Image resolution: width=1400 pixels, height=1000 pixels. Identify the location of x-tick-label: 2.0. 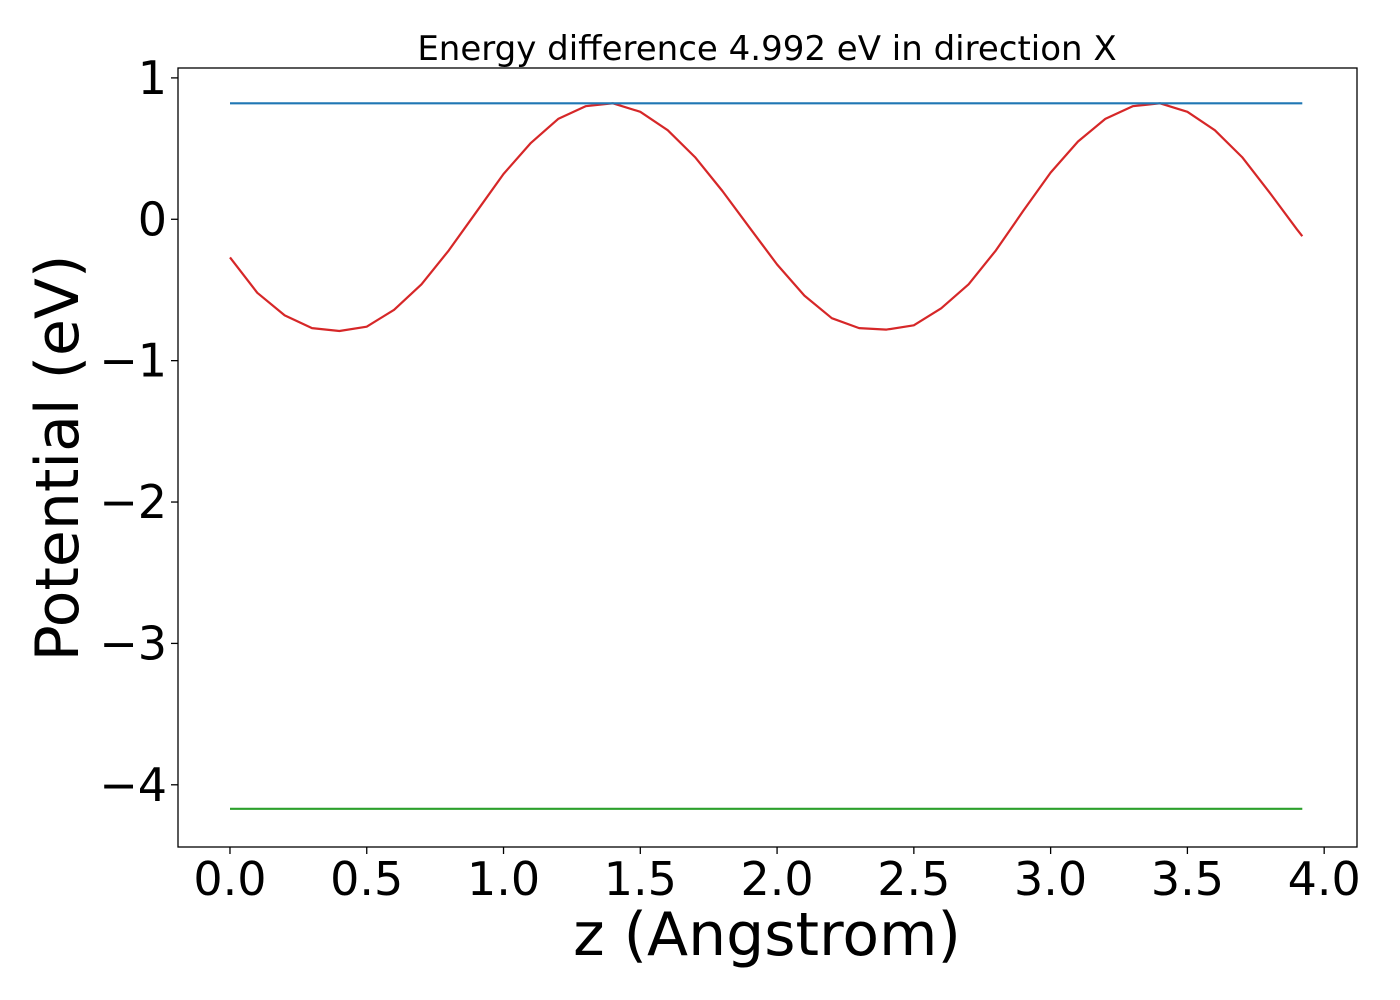
(776, 879).